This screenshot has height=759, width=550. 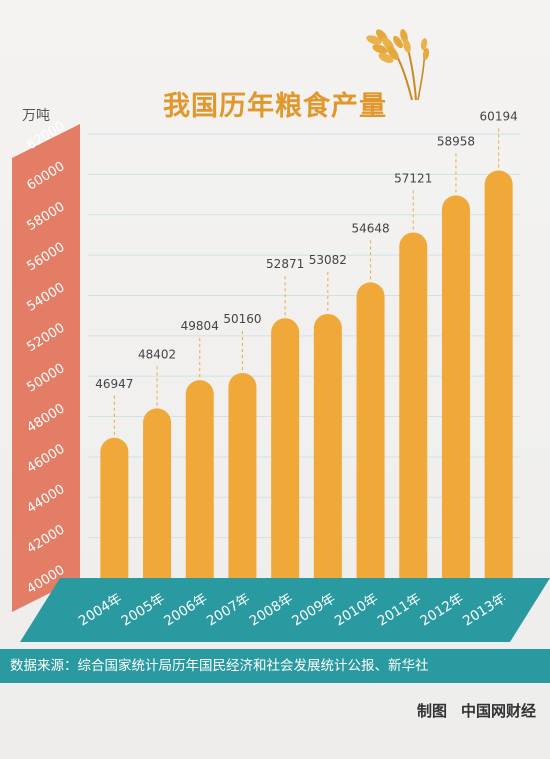 I want to click on value-label: 50160, so click(x=242, y=319).